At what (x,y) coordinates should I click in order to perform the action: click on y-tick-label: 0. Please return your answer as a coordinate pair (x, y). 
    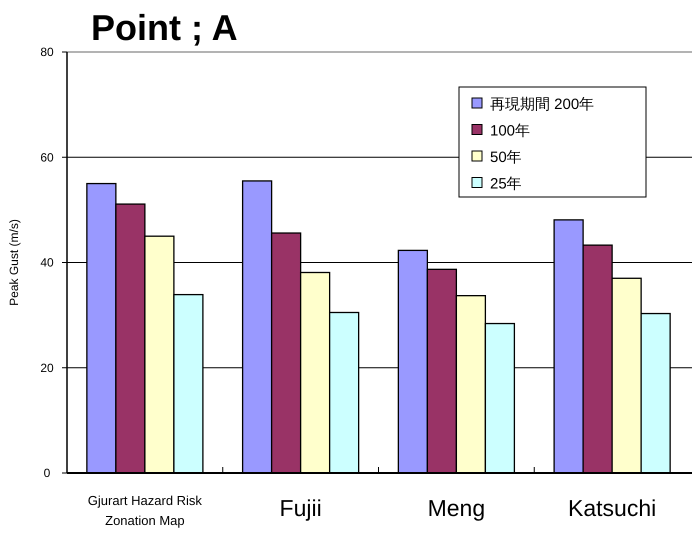
    Looking at the image, I should click on (47, 473).